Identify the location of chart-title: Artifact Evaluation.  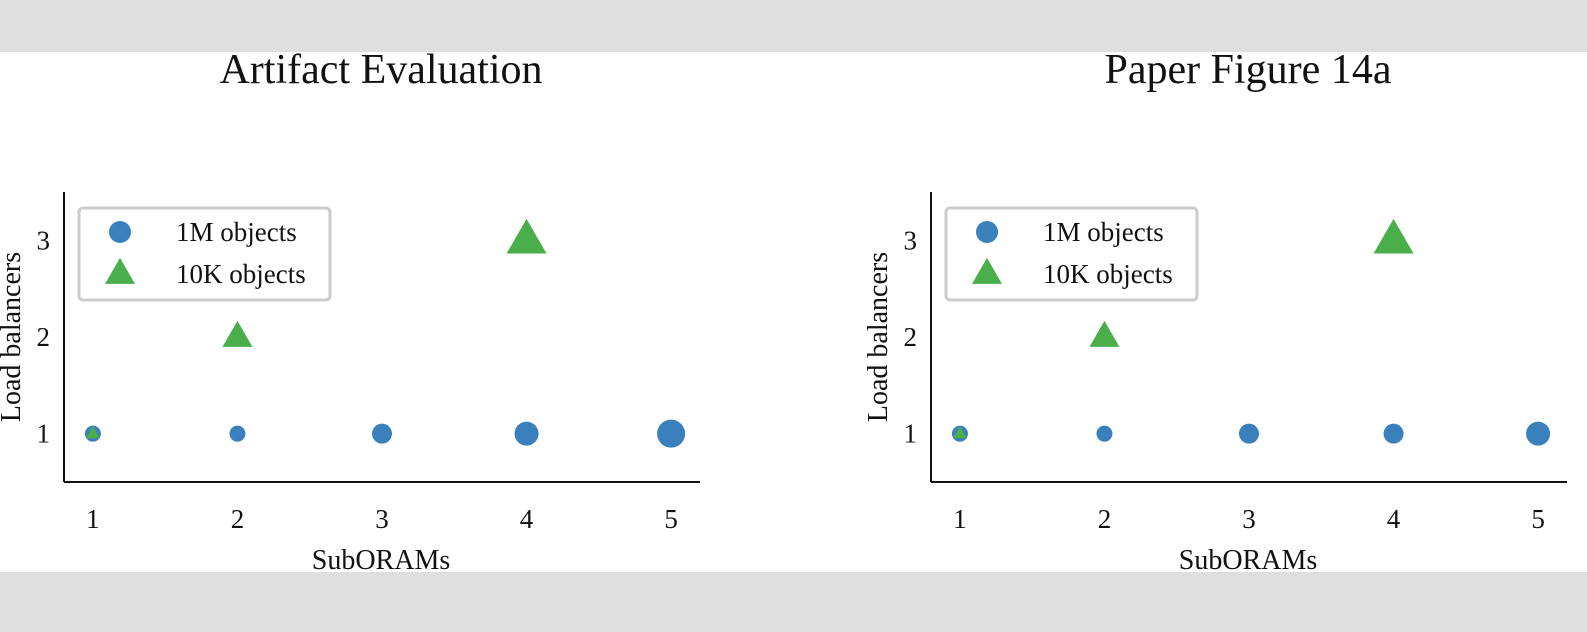
(380, 72).